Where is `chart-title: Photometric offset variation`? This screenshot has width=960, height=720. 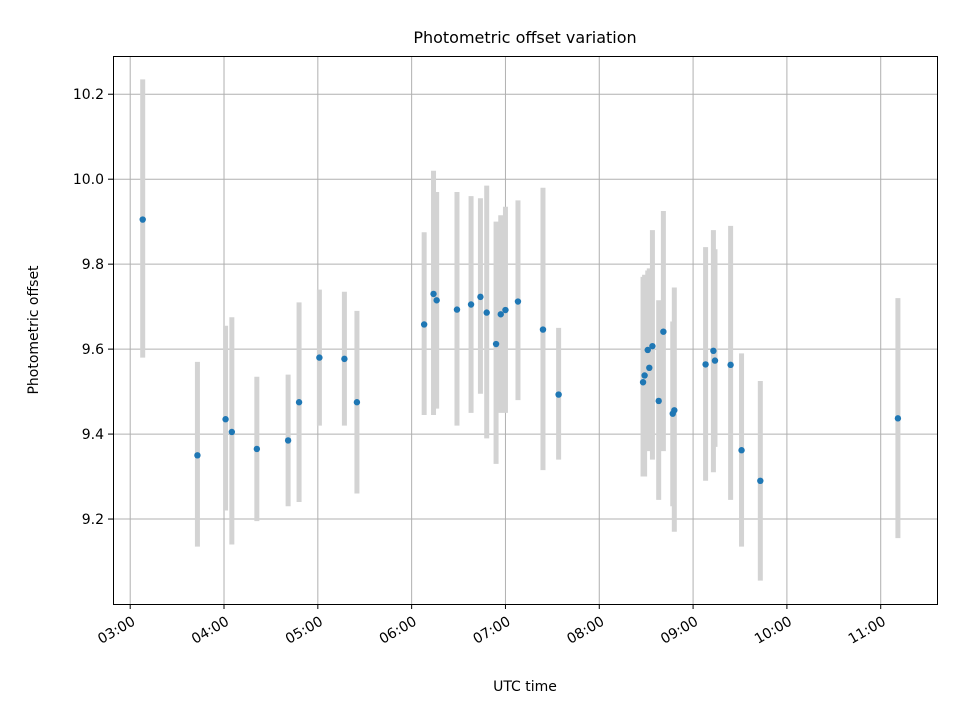
chart-title: Photometric offset variation is located at coordinates (524, 37).